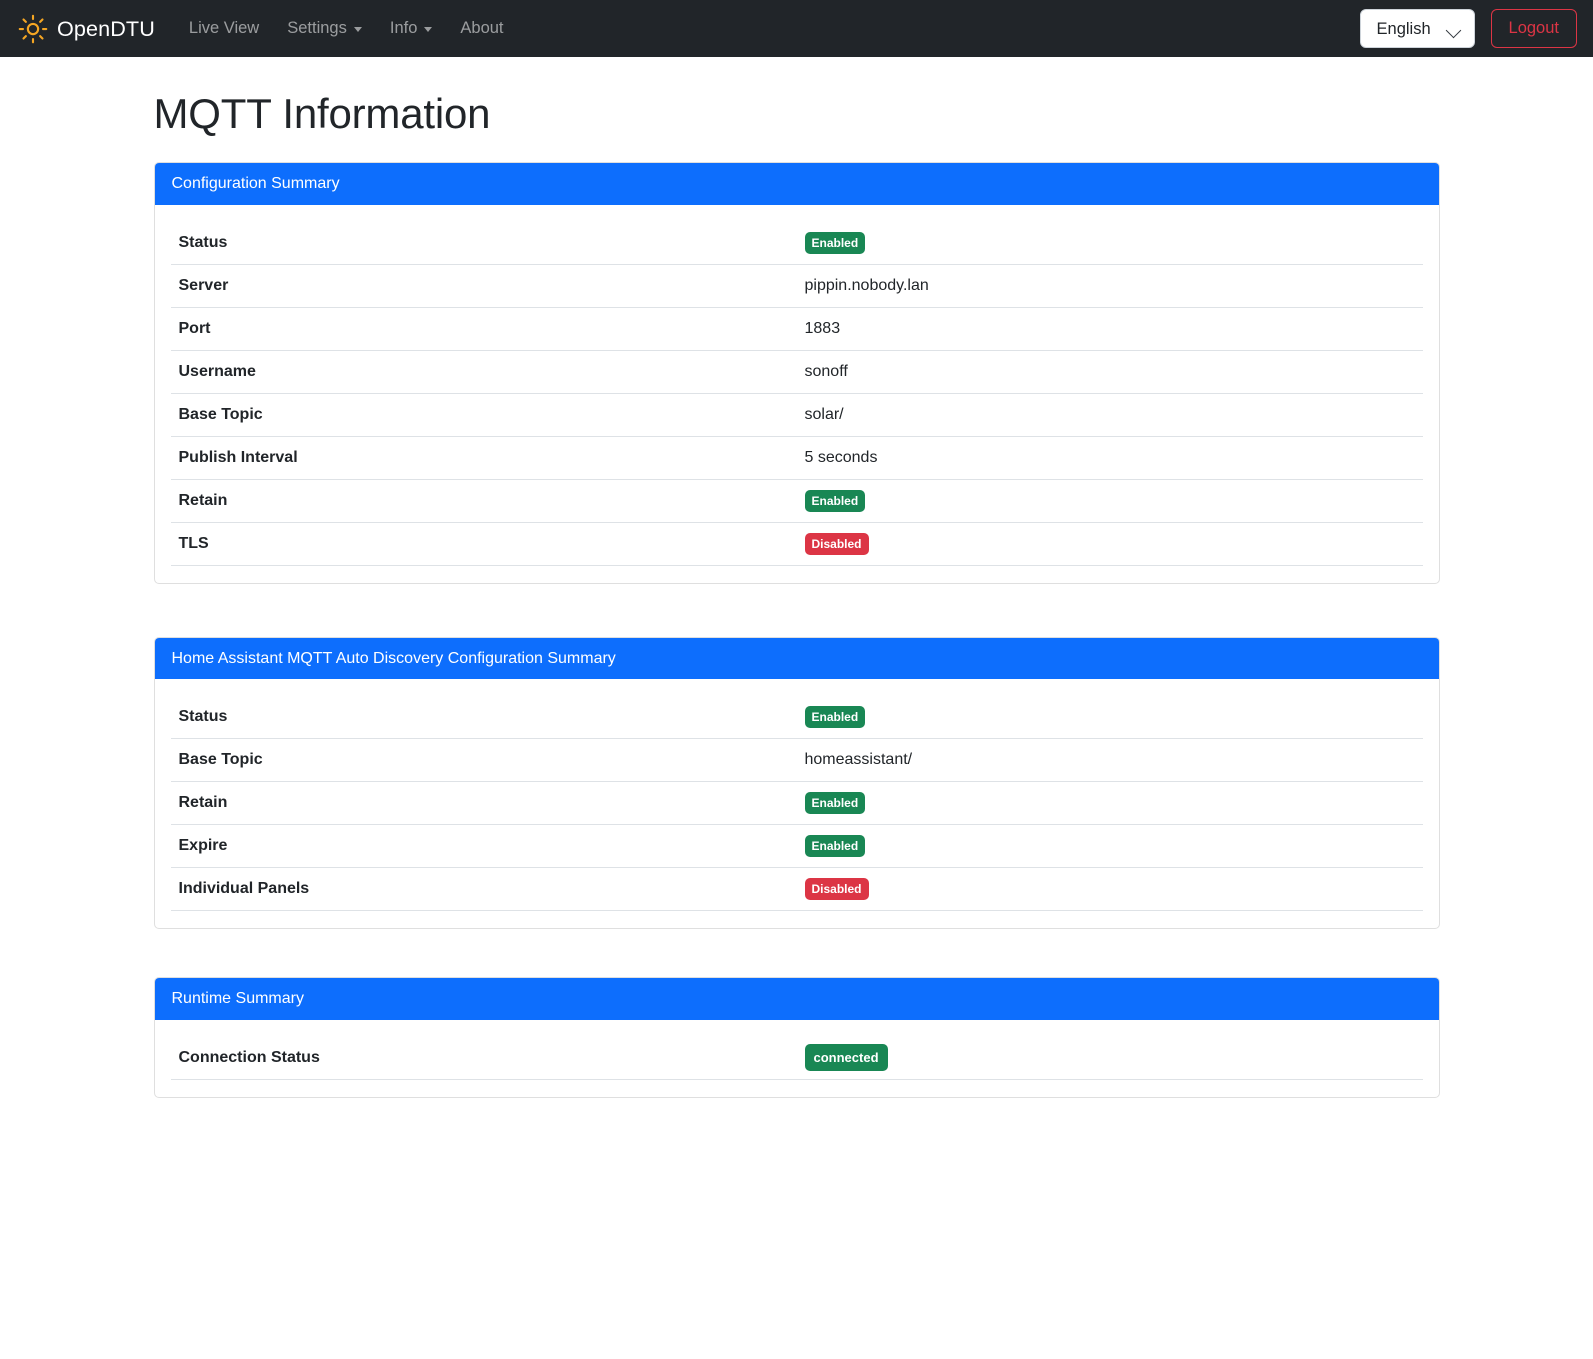  Describe the element at coordinates (483, 243) in the screenshot. I see `row-label-status: Status` at that location.